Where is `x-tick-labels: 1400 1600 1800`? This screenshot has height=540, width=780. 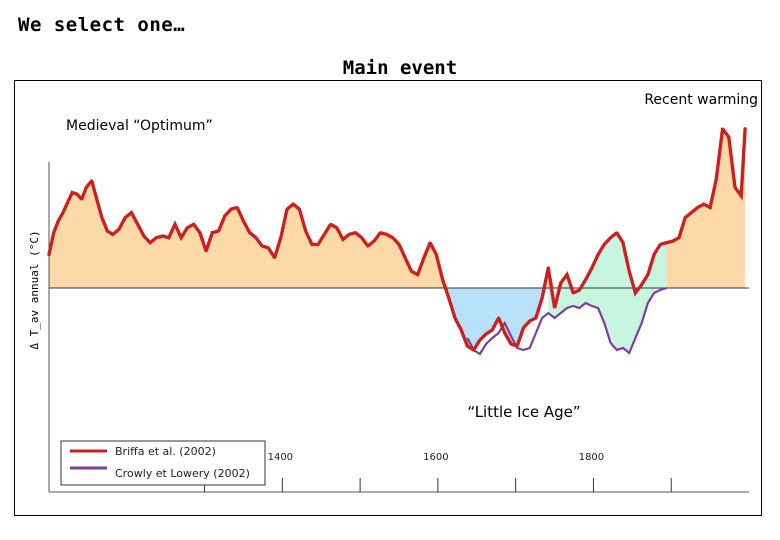
x-tick-labels: 1400 1600 1800 is located at coordinates (436, 457).